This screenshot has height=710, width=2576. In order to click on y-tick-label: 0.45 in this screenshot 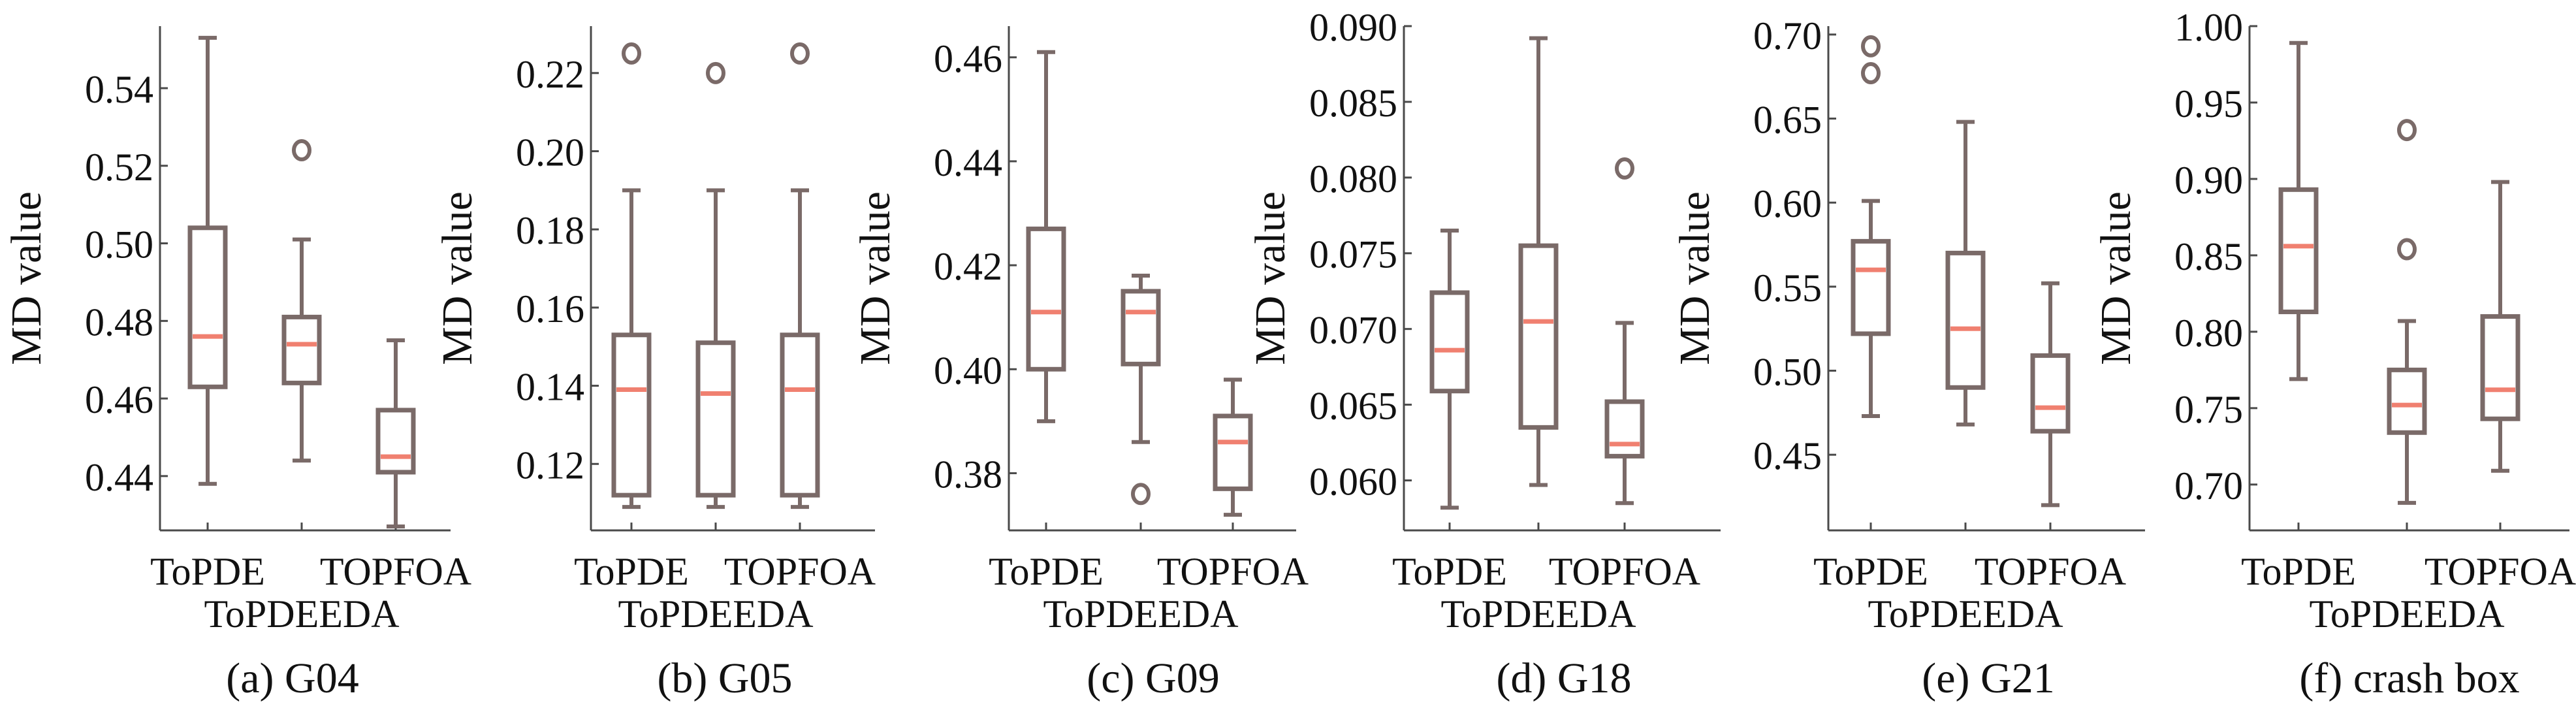, I will do `click(1788, 455)`.